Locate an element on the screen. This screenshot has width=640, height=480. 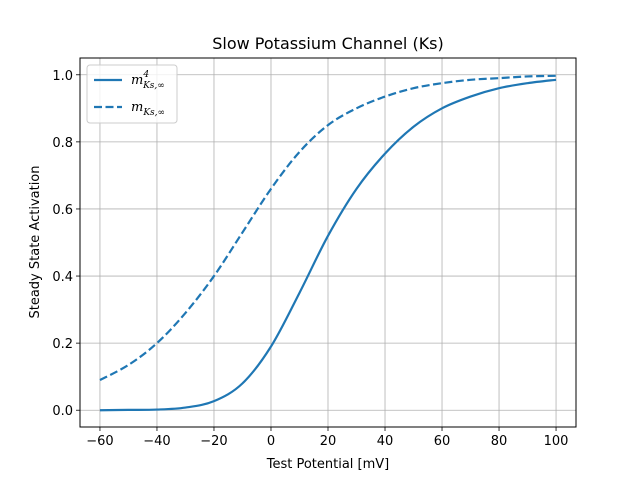
y-tick-label: 0.4 is located at coordinates (62, 277).